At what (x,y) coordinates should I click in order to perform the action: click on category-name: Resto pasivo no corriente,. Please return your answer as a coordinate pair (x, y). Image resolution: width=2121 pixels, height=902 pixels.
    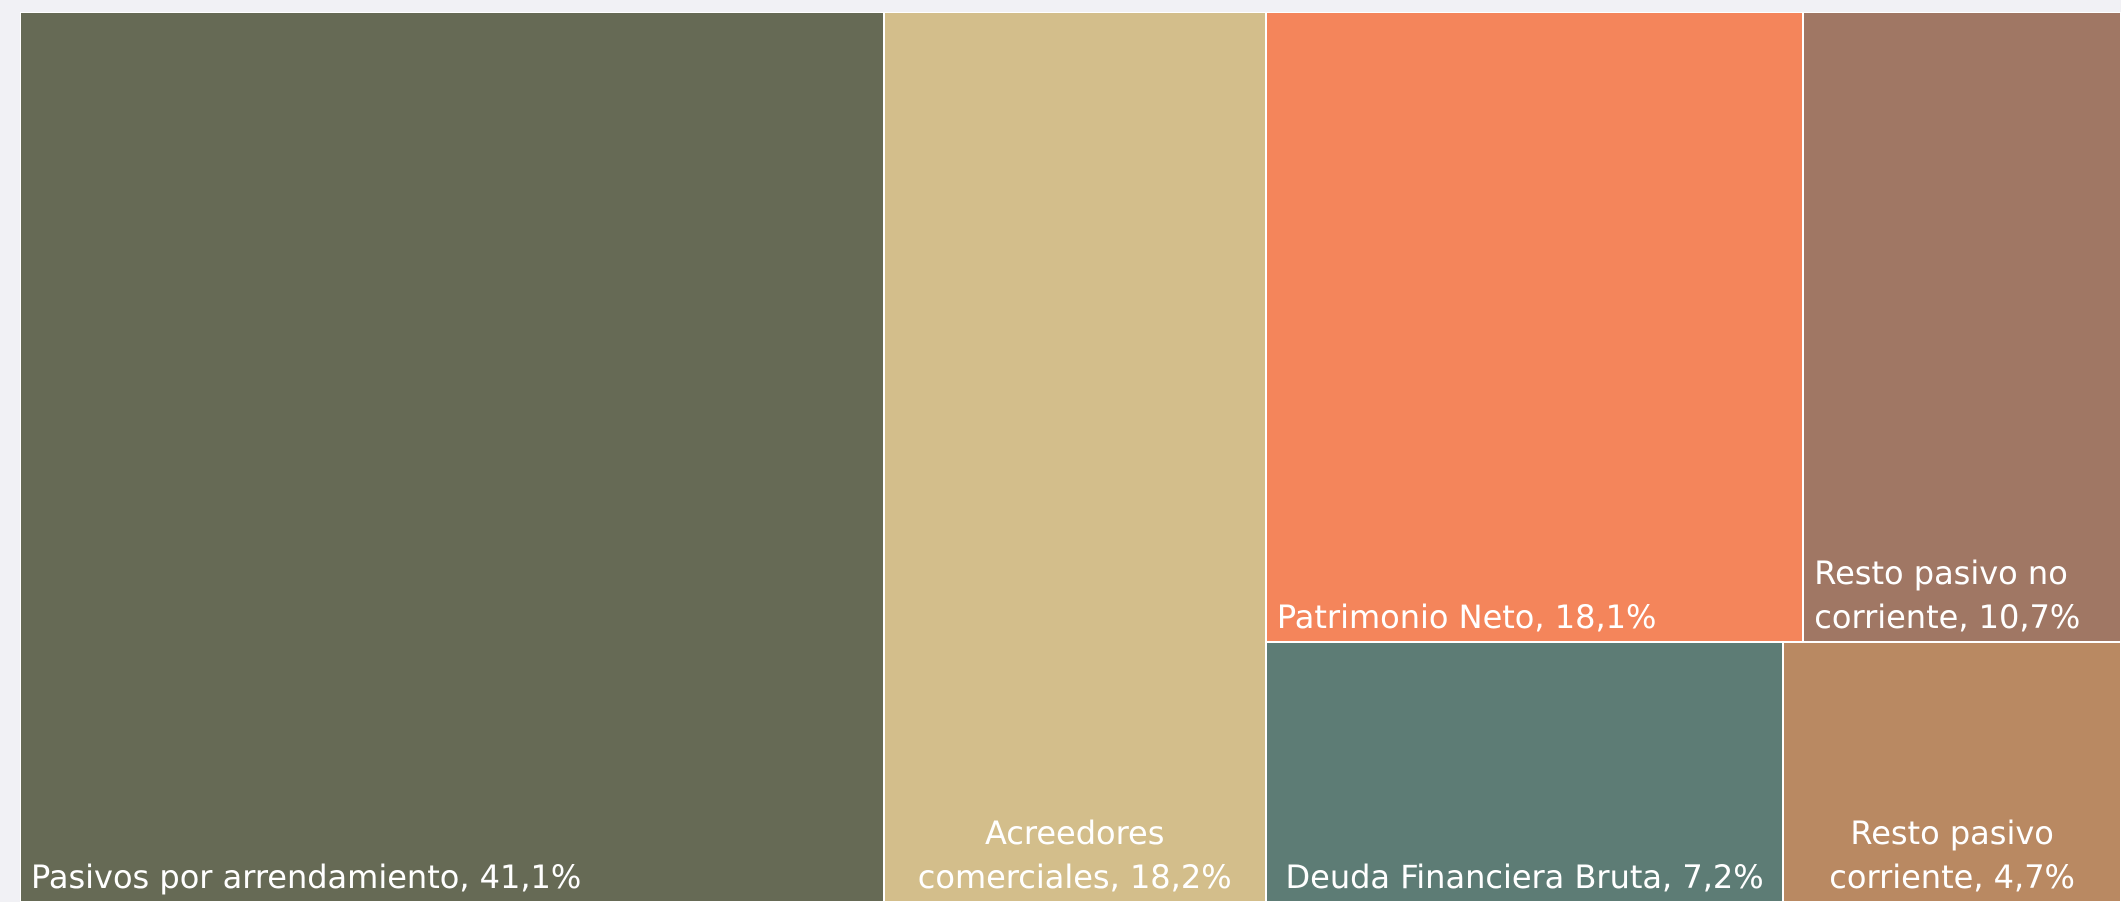
    Looking at the image, I should click on (1941, 594).